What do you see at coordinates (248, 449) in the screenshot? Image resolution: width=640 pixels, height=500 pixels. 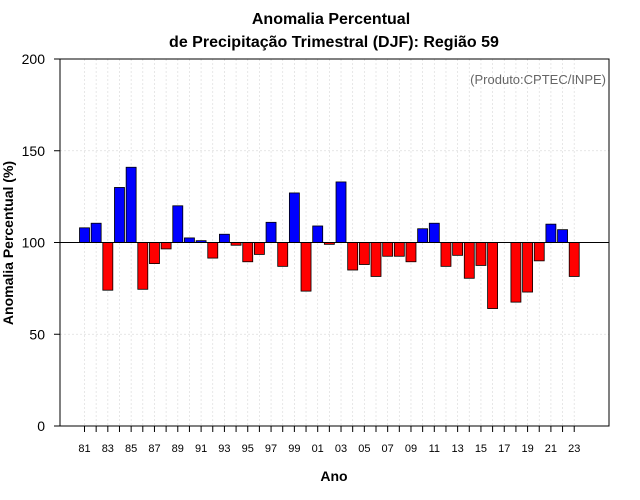 I see `x-tick-label: 95` at bounding box center [248, 449].